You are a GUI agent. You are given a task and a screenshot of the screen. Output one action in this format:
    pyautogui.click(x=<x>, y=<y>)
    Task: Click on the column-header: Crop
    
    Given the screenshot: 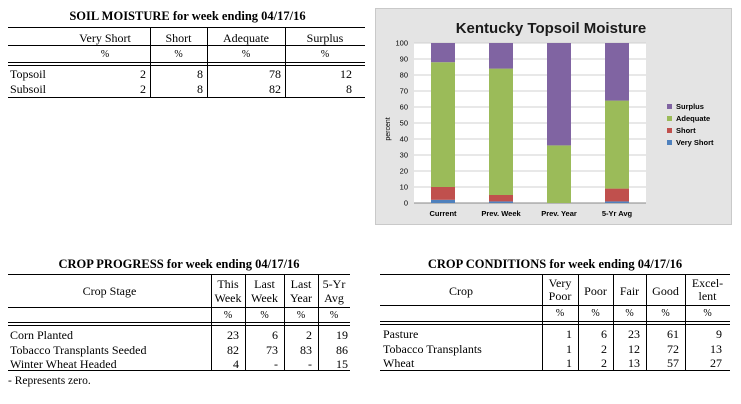 What is the action you would take?
    pyautogui.click(x=461, y=291)
    